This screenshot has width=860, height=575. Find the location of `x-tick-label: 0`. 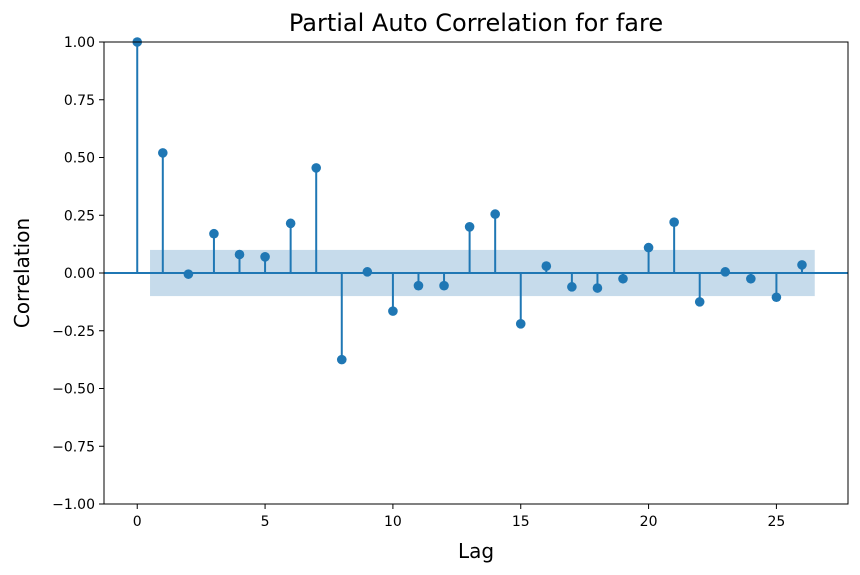

x-tick-label: 0 is located at coordinates (137, 522).